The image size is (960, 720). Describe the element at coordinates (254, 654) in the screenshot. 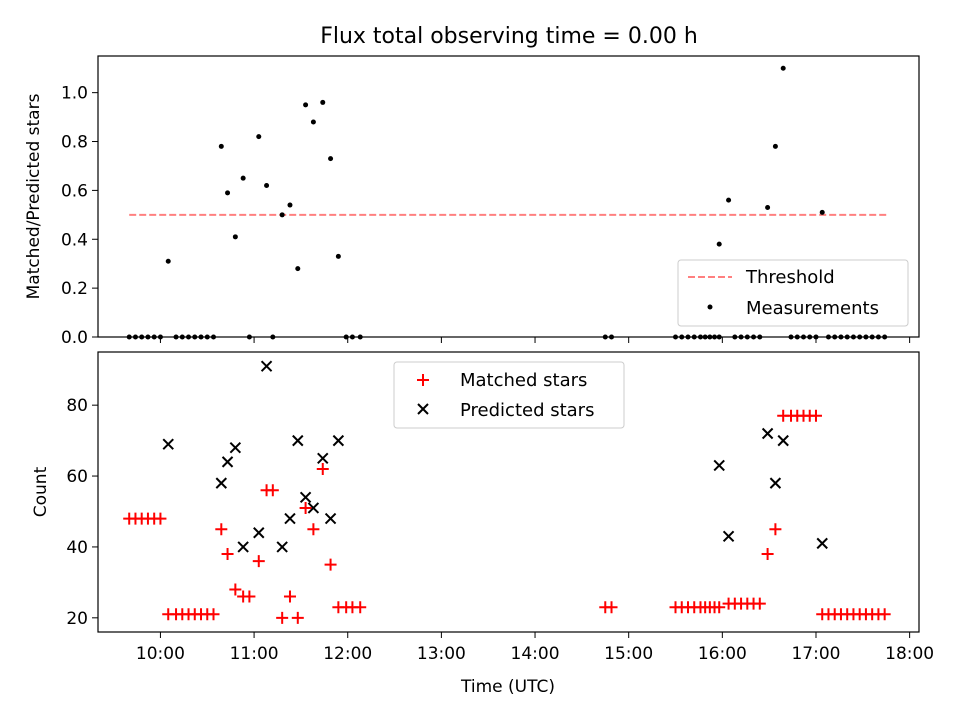

I see `xtick-label: 11:00` at that location.